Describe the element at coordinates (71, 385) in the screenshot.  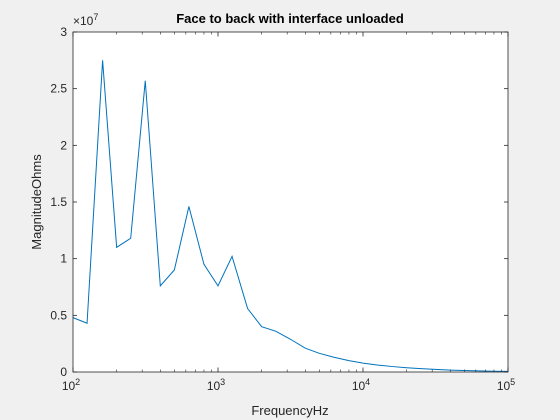
I see `x-tick-label: 10²` at that location.